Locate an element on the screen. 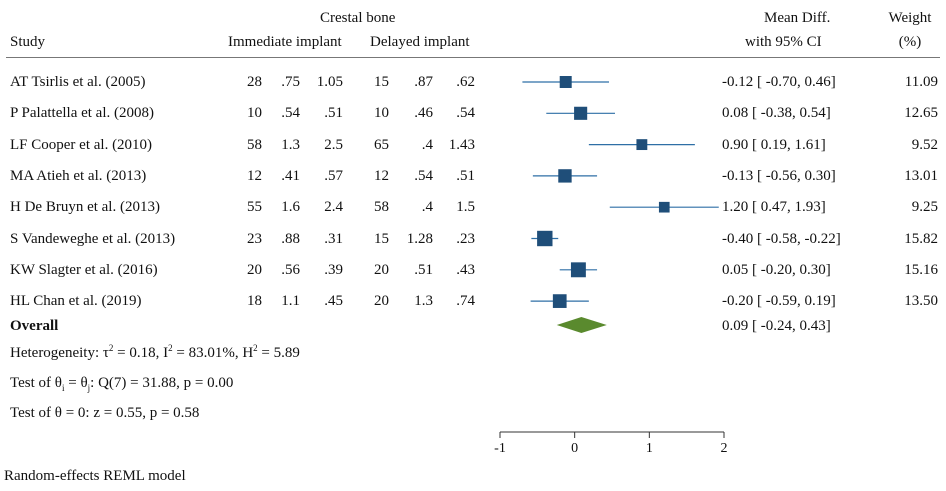  crestal-bone-header: Crestal bone is located at coordinates (358, 18).